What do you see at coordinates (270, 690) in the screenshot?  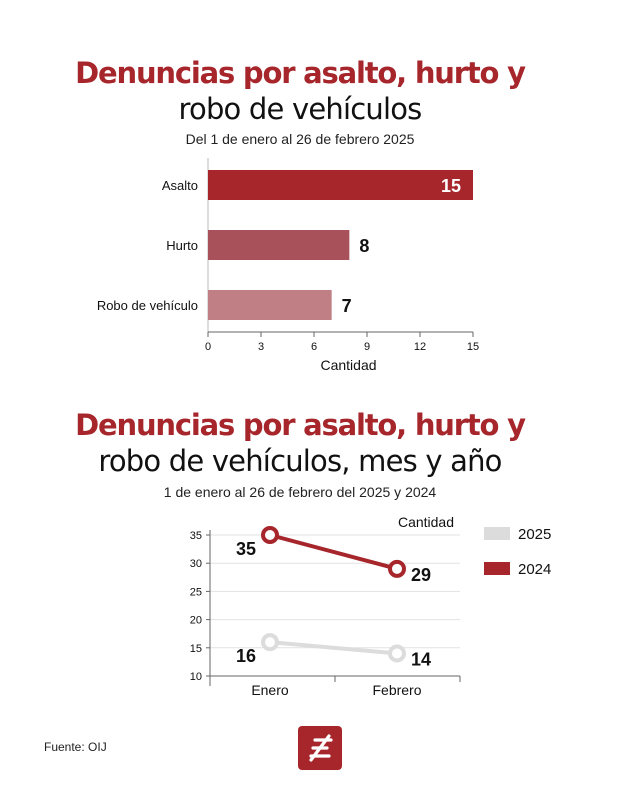 I see `x-tick-label: Enero` at bounding box center [270, 690].